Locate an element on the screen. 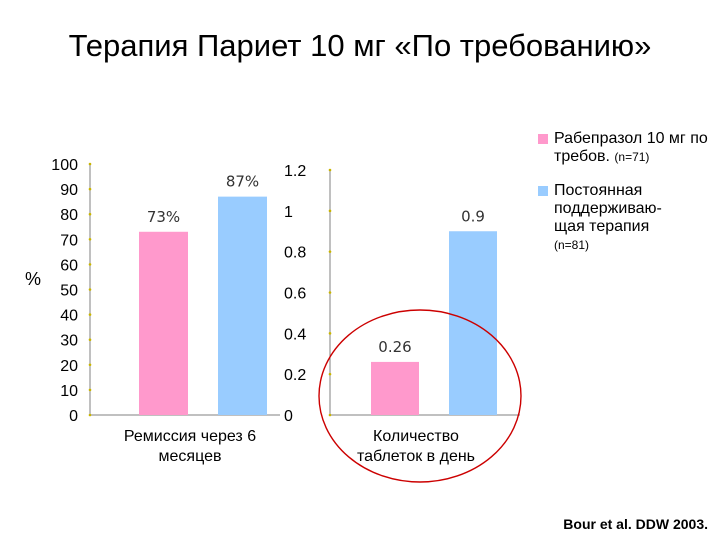  y-tick-label: 70 is located at coordinates (69, 240).